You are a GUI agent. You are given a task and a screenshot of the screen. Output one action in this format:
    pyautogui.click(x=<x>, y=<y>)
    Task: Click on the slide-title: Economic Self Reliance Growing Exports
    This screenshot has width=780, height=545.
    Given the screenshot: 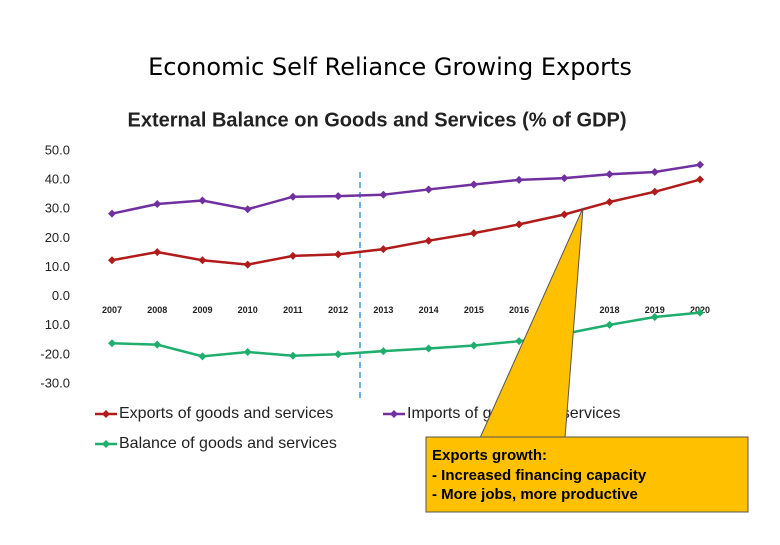 What is the action you would take?
    pyautogui.click(x=390, y=67)
    